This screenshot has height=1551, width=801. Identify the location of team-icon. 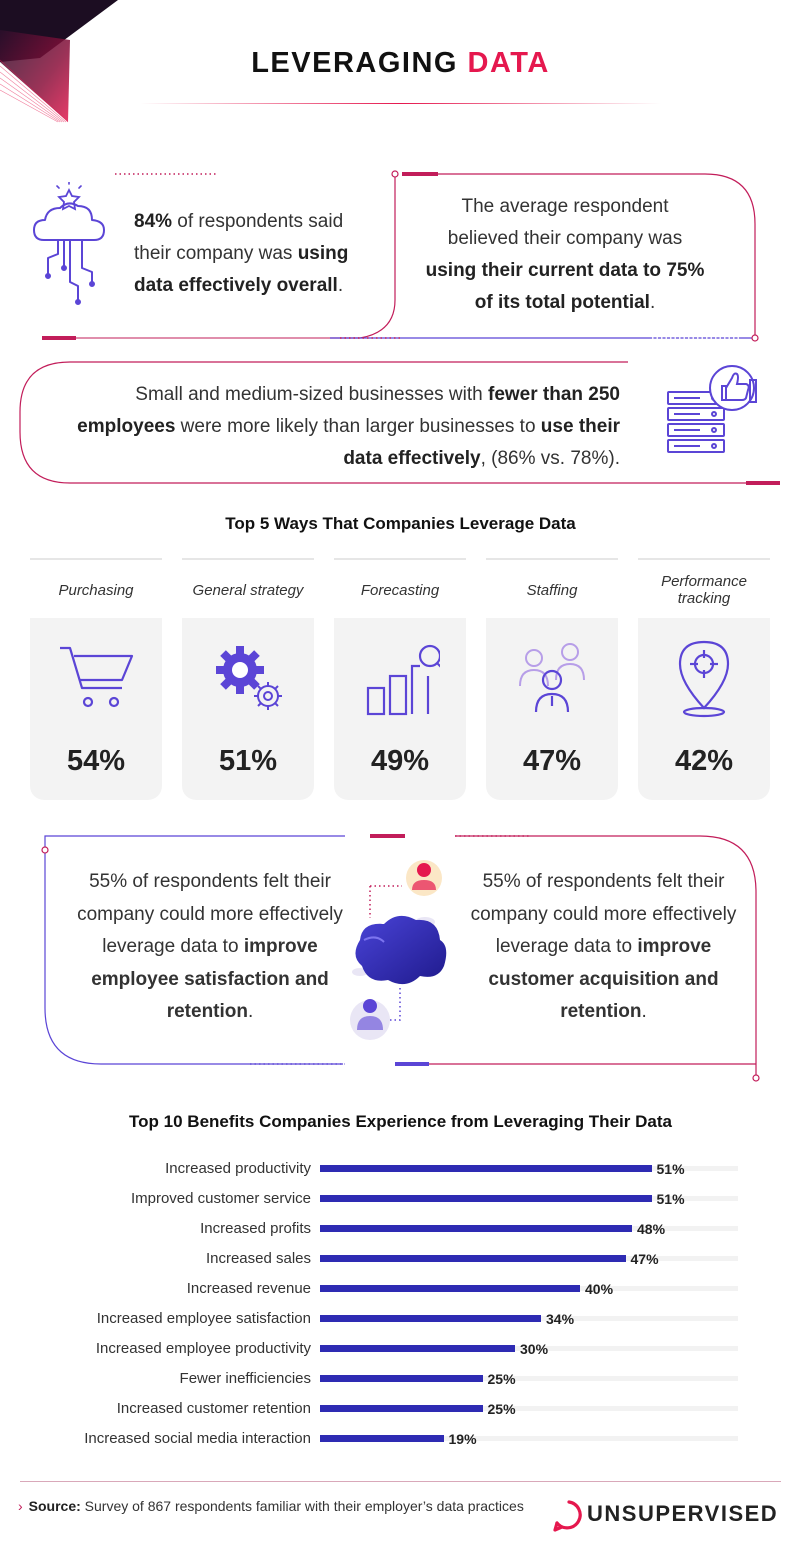
(552, 678).